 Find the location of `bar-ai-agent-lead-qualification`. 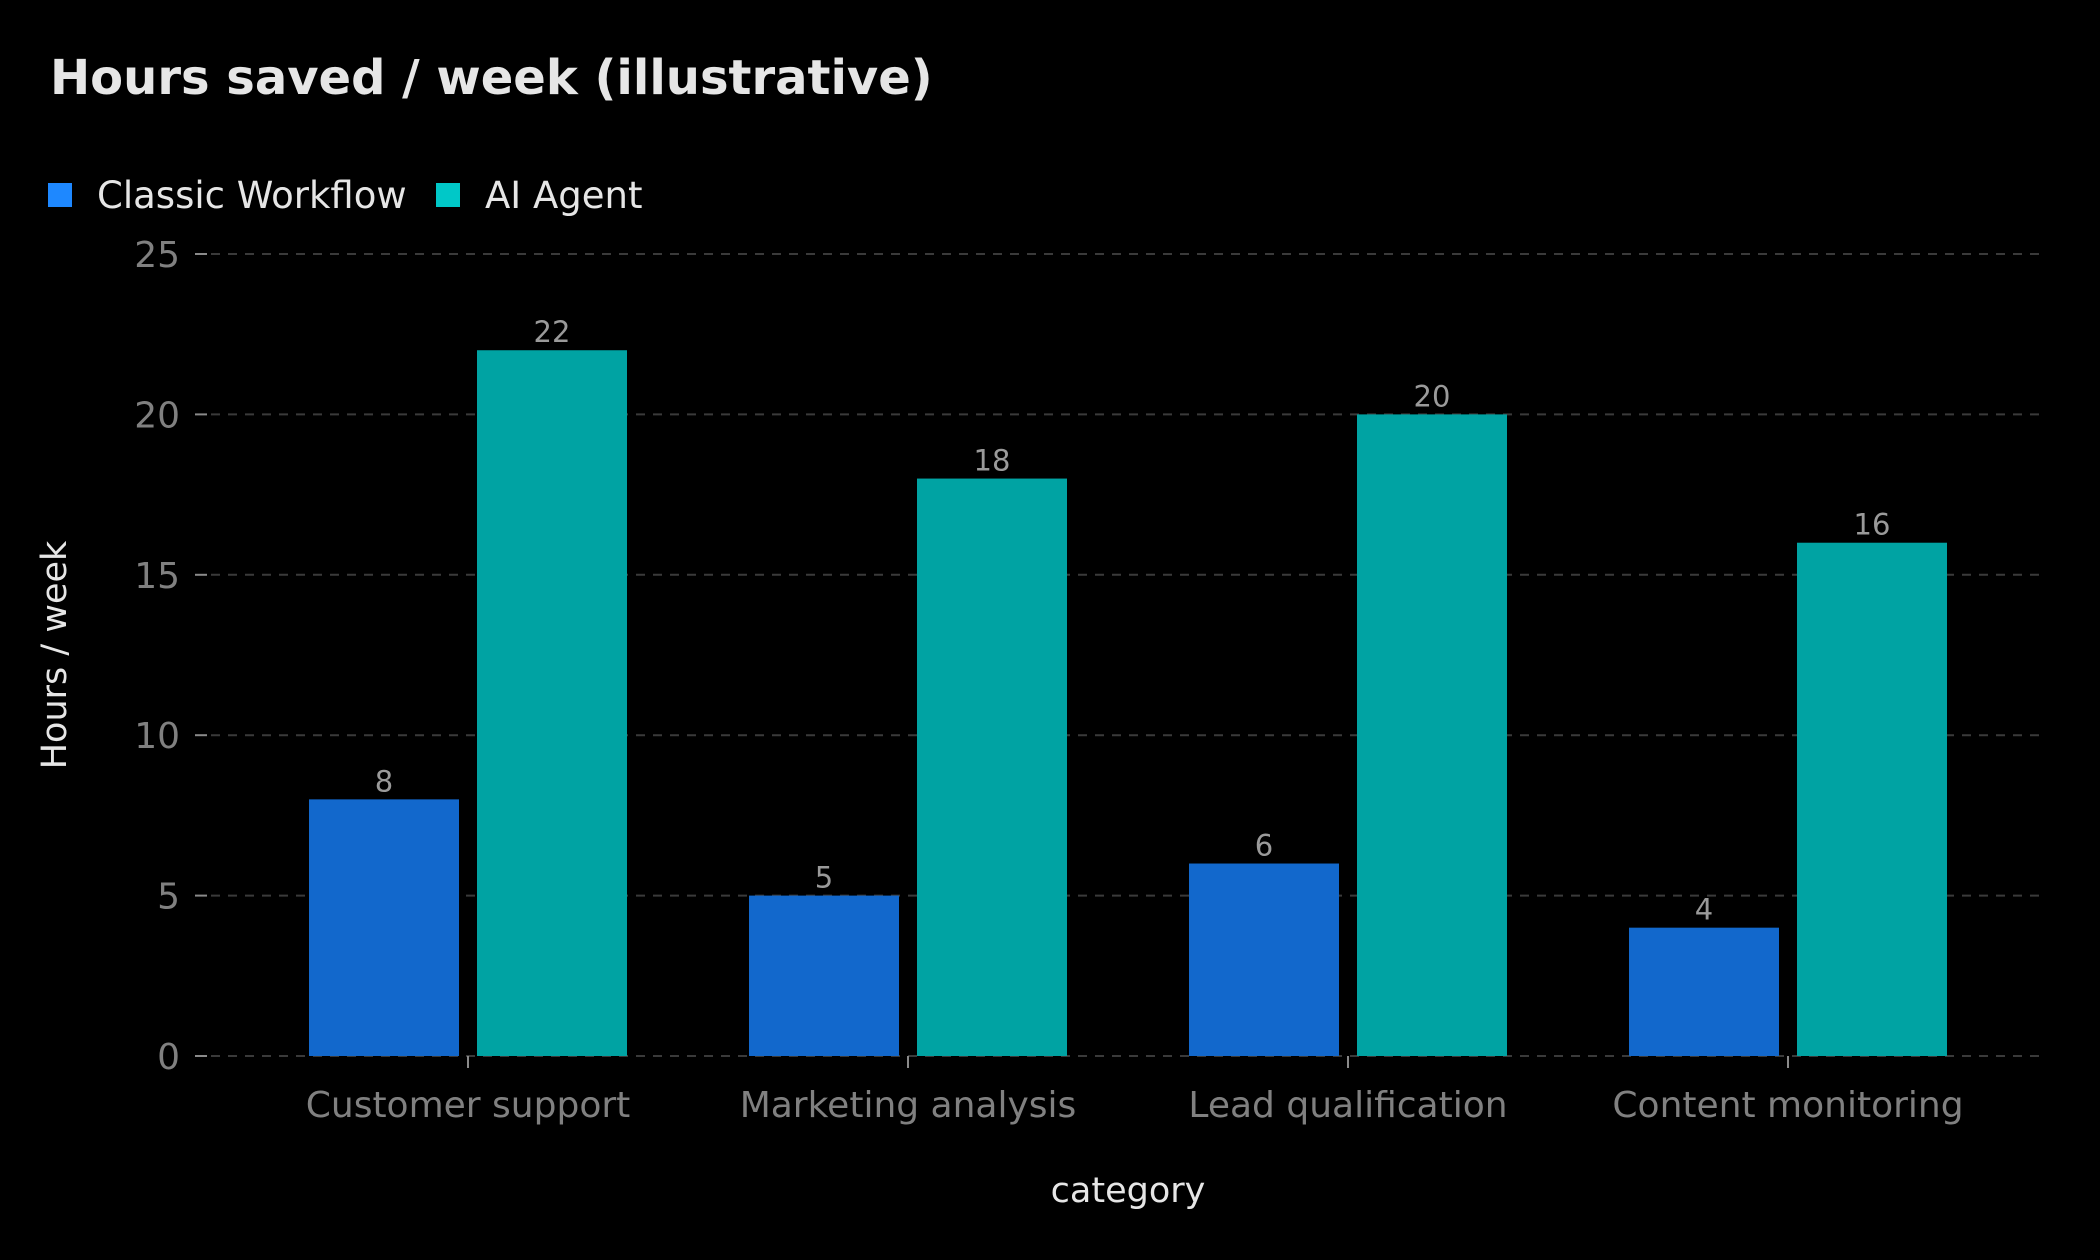

bar-ai-agent-lead-qualification is located at coordinates (1432, 735).